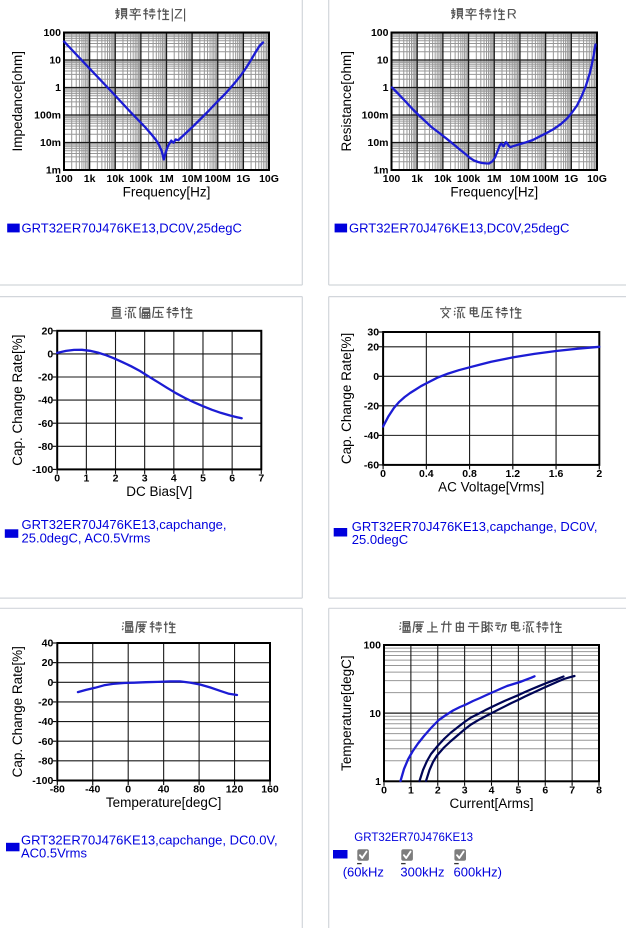 This screenshot has width=626, height=928. Describe the element at coordinates (491, 486) in the screenshot. I see `svg-text: AC Voltage[Vrms]` at that location.